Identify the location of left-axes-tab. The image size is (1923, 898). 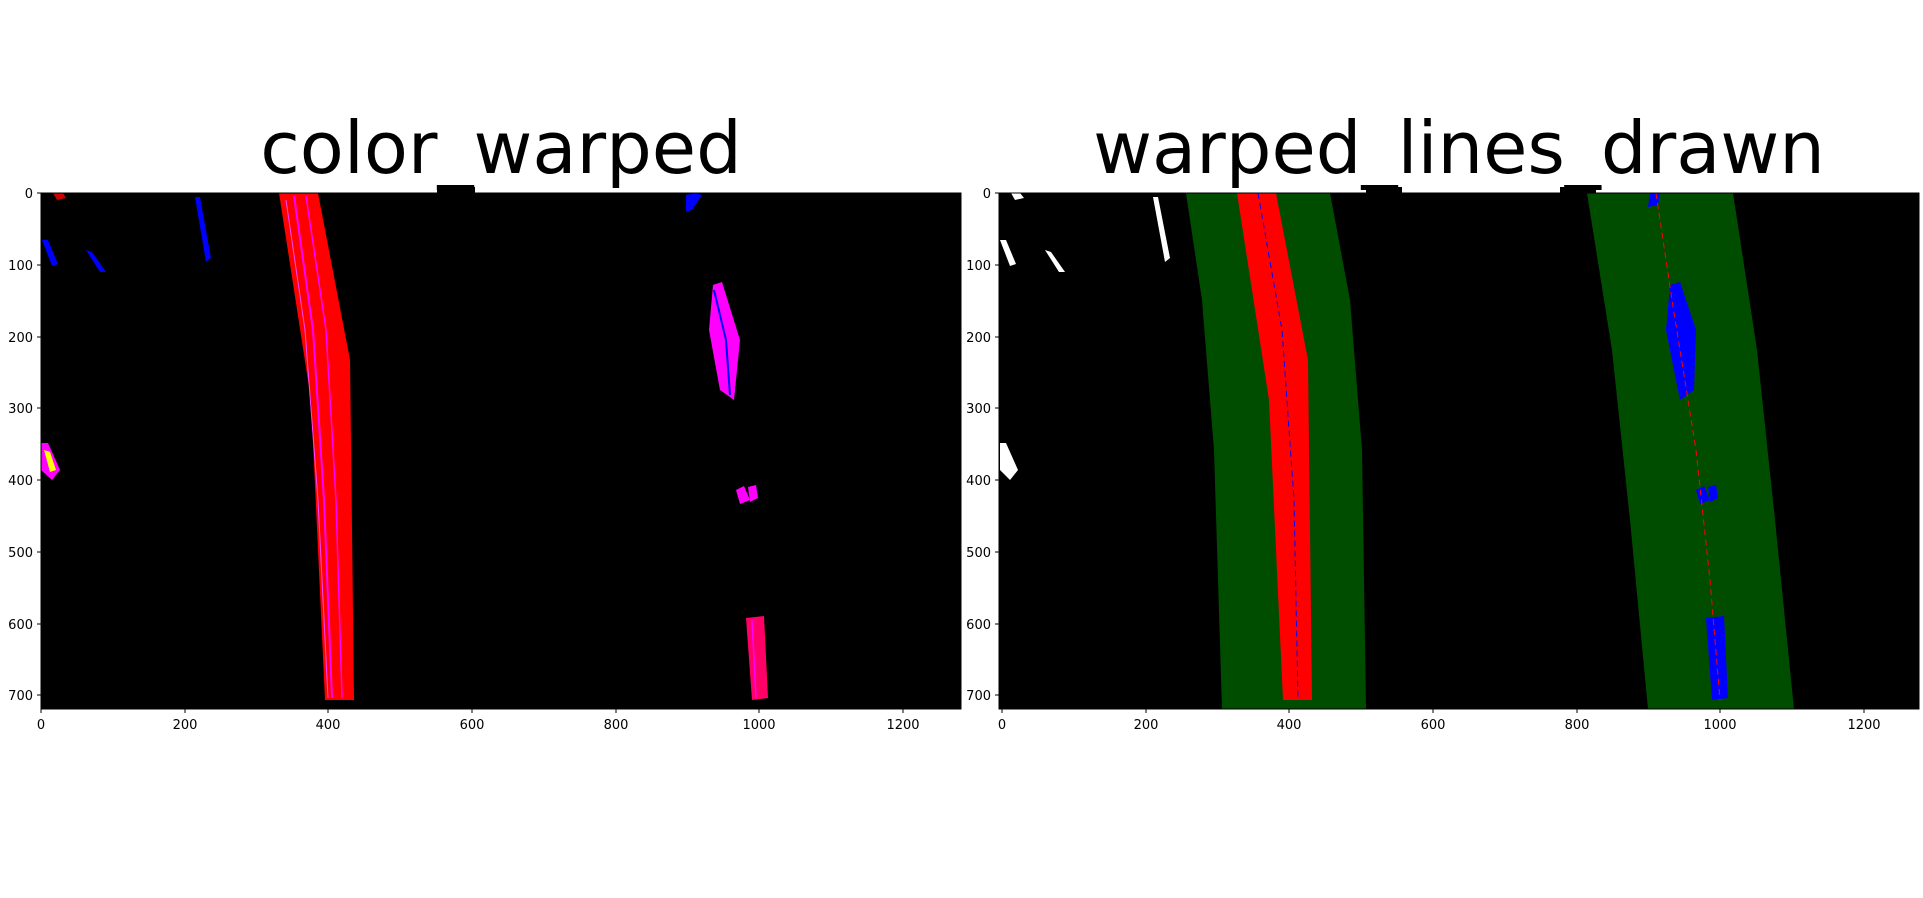
(456, 190).